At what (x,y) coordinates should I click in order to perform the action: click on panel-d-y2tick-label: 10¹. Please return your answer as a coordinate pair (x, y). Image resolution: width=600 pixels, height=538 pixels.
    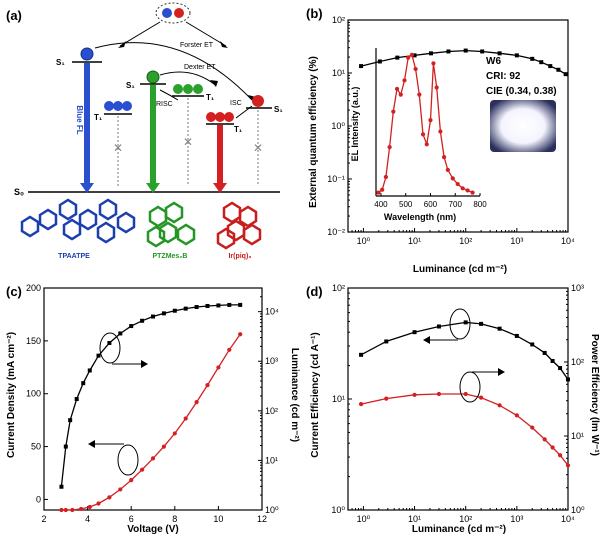
    Looking at the image, I should click on (577, 436).